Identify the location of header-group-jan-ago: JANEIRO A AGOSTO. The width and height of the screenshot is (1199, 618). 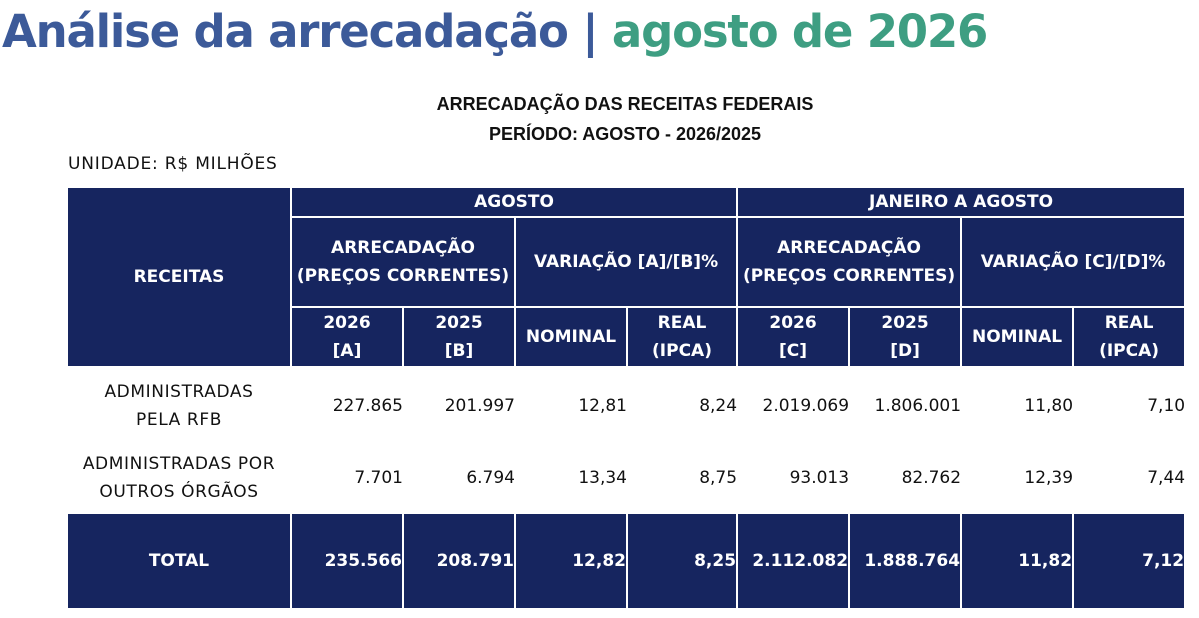
(961, 202).